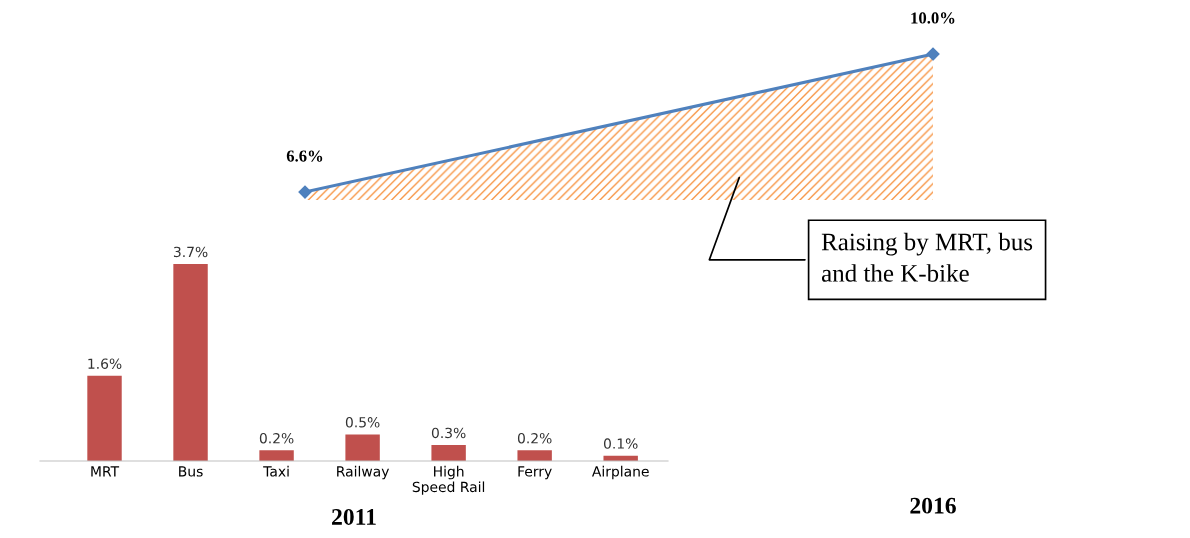  What do you see at coordinates (190, 252) in the screenshot?
I see `data-label: 3.7%` at bounding box center [190, 252].